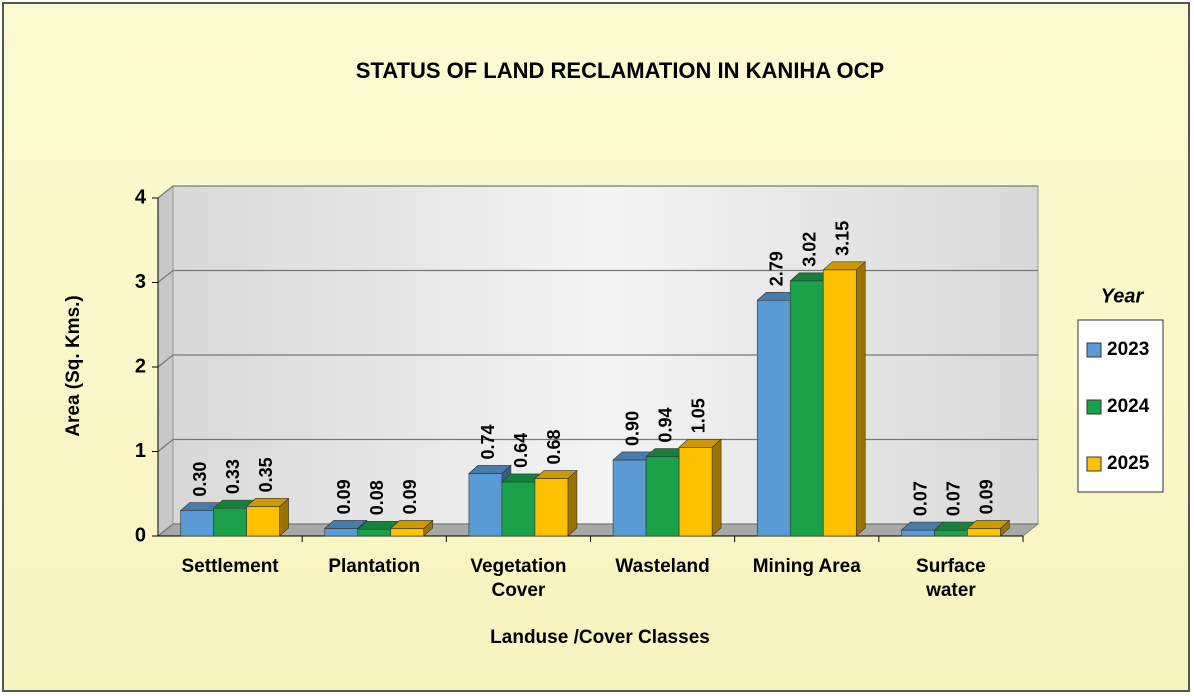 The image size is (1194, 696). What do you see at coordinates (665, 425) in the screenshot?
I see `data-label: 0.94` at bounding box center [665, 425].